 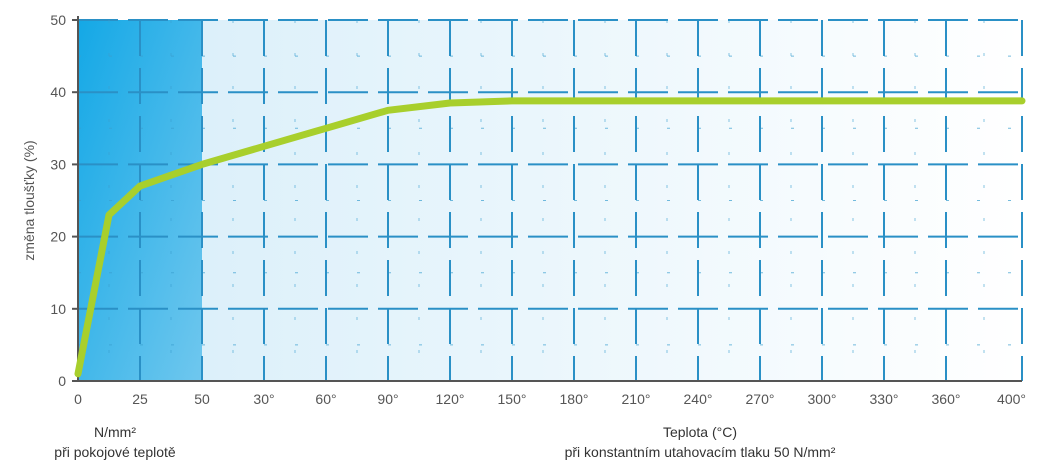 What do you see at coordinates (698, 399) in the screenshot?
I see `x-tick-label: 240°` at bounding box center [698, 399].